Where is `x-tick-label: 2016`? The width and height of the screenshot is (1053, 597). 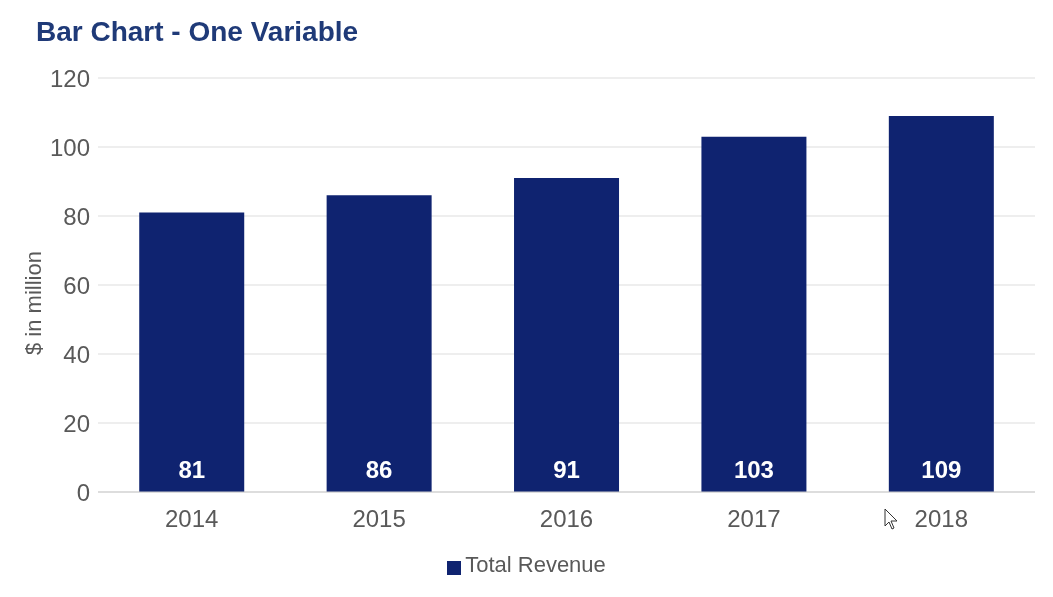 x-tick-label: 2016 is located at coordinates (566, 519).